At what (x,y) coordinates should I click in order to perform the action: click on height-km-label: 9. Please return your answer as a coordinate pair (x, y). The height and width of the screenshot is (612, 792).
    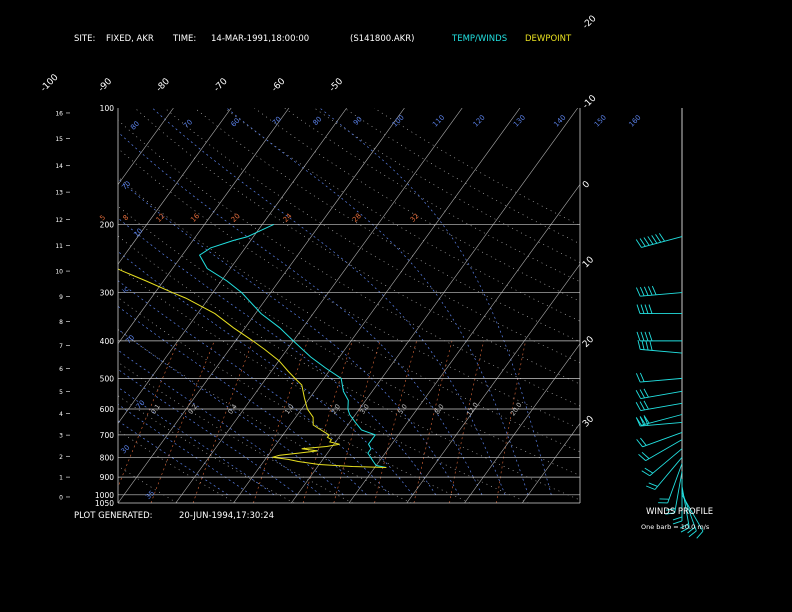
    Looking at the image, I should click on (61, 297).